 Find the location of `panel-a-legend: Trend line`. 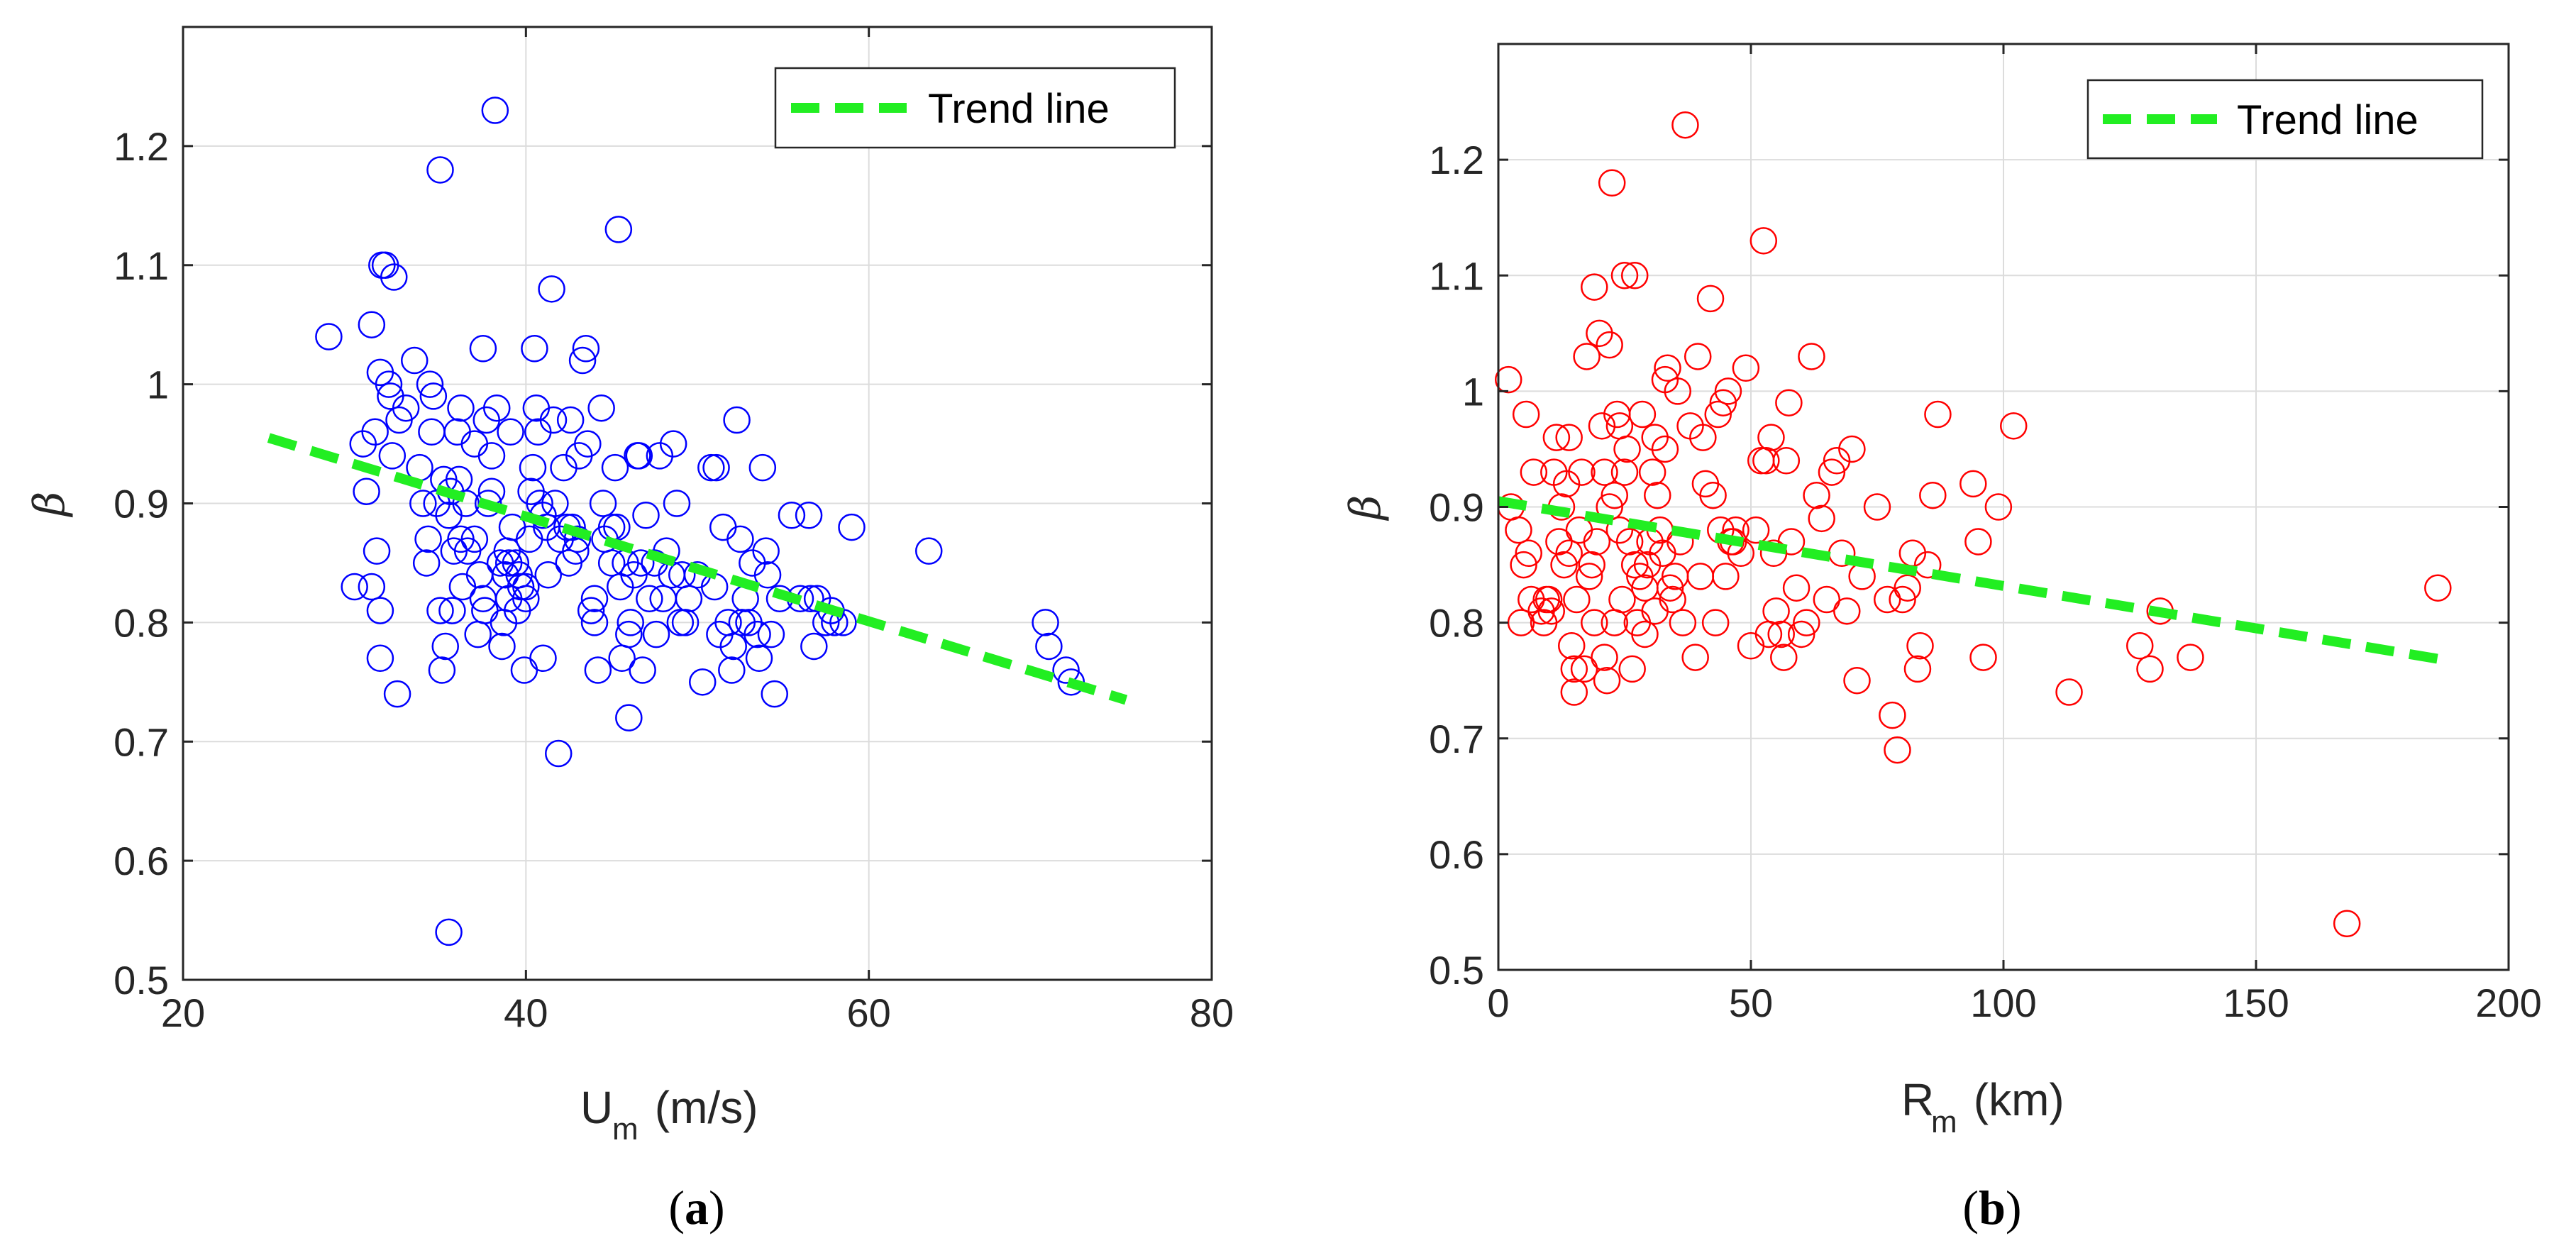

panel-a-legend: Trend line is located at coordinates (975, 108).